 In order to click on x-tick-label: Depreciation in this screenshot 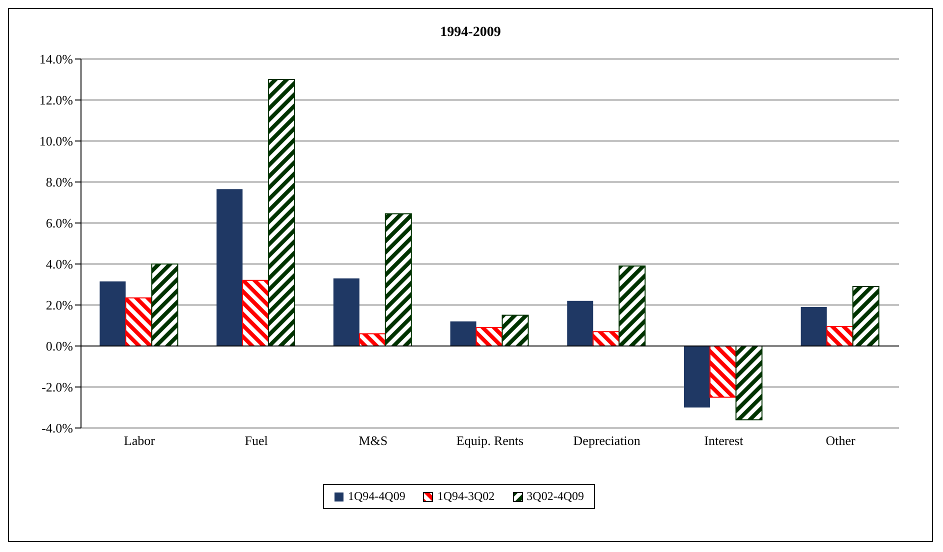, I will do `click(607, 440)`.